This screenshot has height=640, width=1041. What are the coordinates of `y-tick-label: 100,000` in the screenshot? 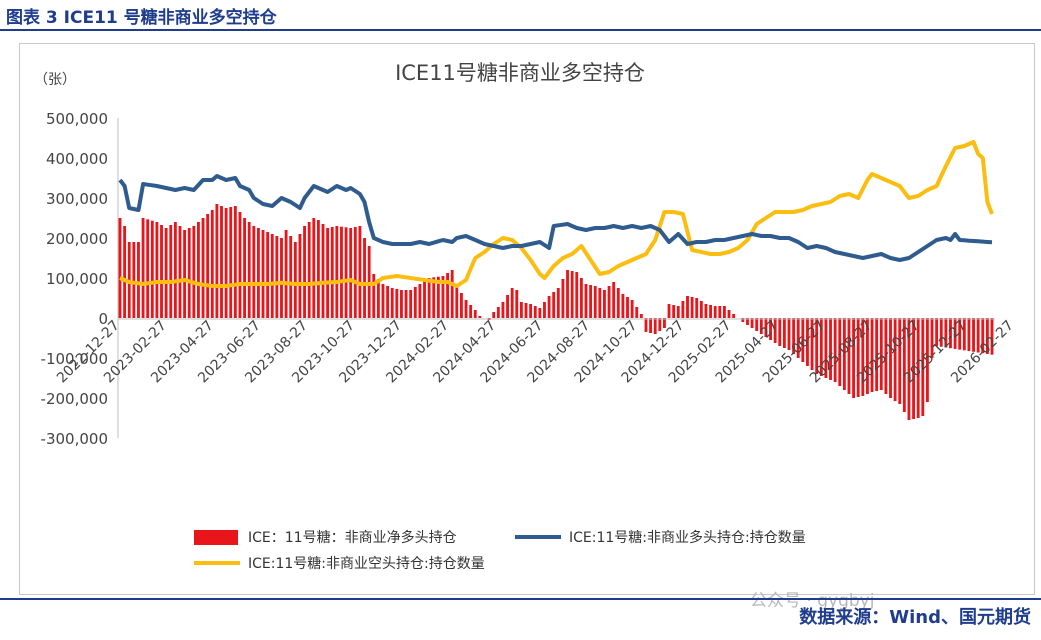 It's located at (77, 279).